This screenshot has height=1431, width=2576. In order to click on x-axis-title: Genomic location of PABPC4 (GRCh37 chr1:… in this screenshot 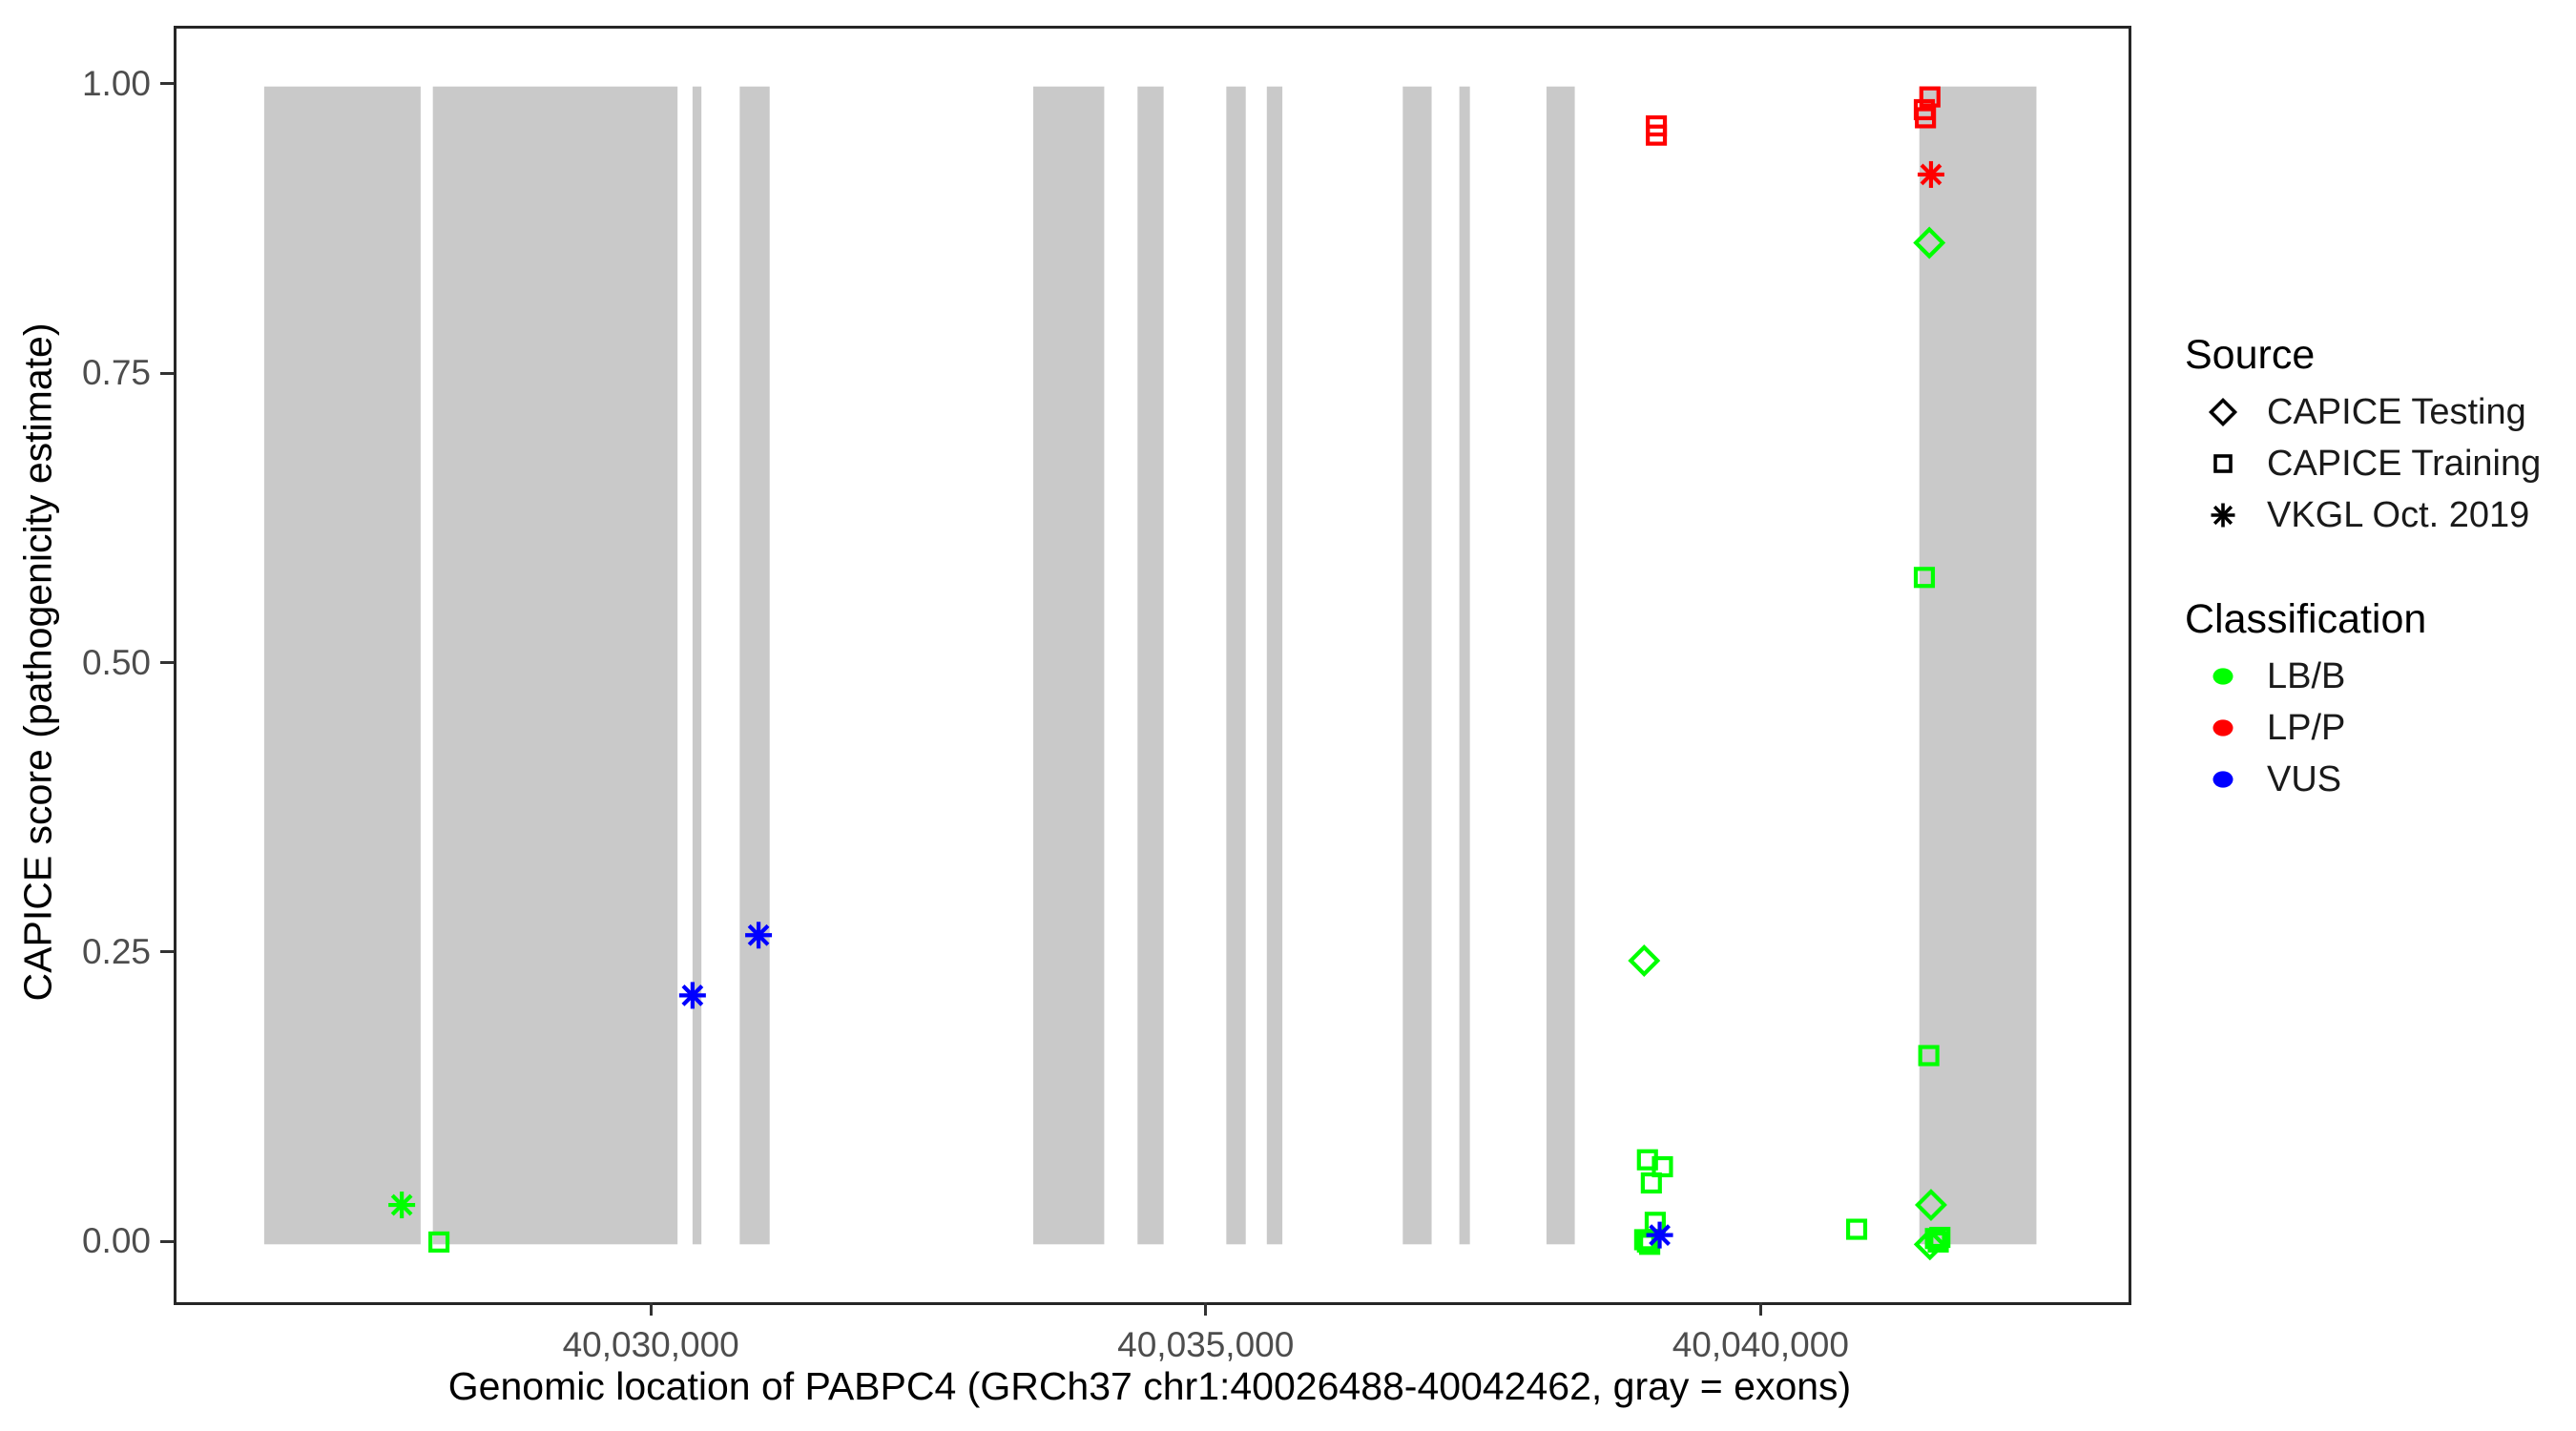, I will do `click(1149, 1386)`.